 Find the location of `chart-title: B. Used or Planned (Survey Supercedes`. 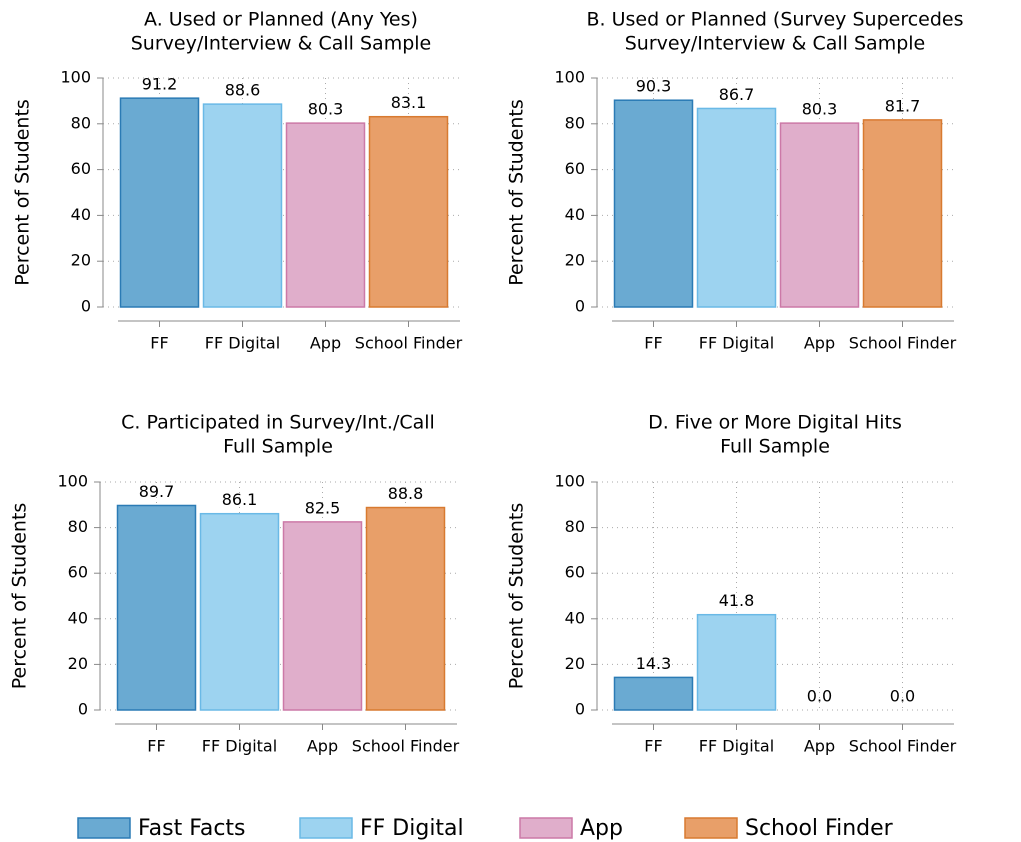

chart-title: B. Used or Planned (Survey Supercedes is located at coordinates (774, 20).